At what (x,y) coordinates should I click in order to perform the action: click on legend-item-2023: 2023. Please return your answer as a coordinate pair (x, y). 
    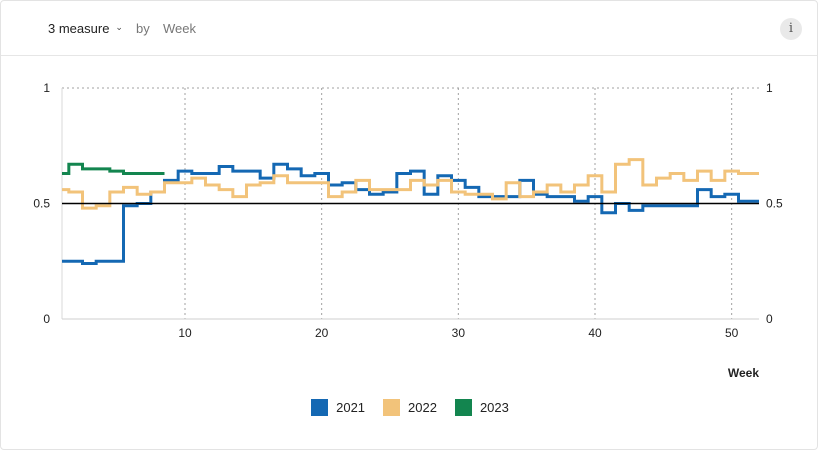
    Looking at the image, I should click on (481, 407).